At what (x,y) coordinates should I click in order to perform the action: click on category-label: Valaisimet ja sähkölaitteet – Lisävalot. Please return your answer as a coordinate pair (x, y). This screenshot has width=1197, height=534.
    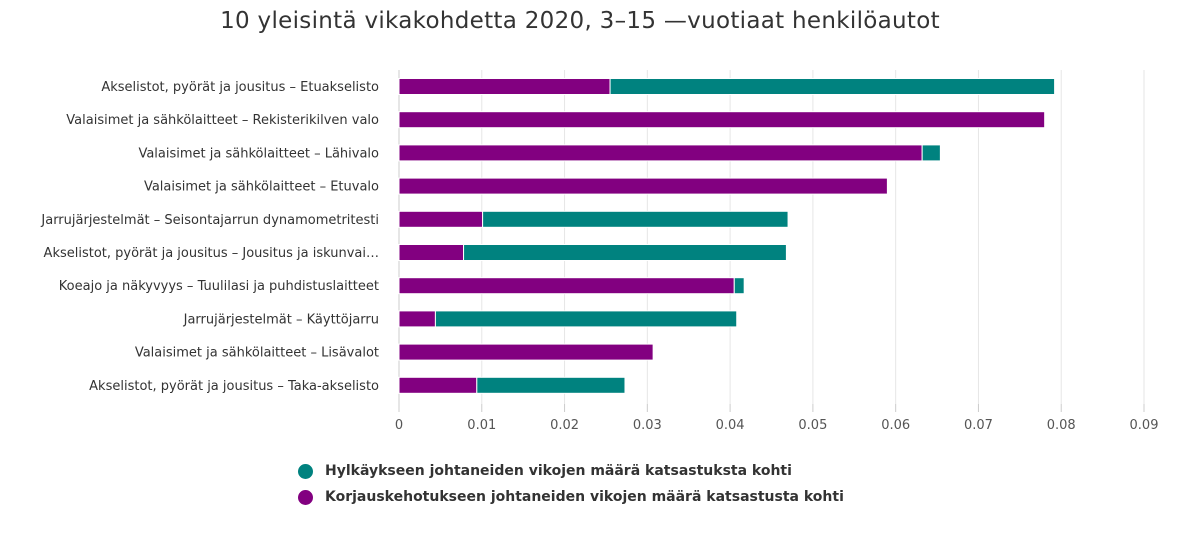
    Looking at the image, I should click on (257, 353).